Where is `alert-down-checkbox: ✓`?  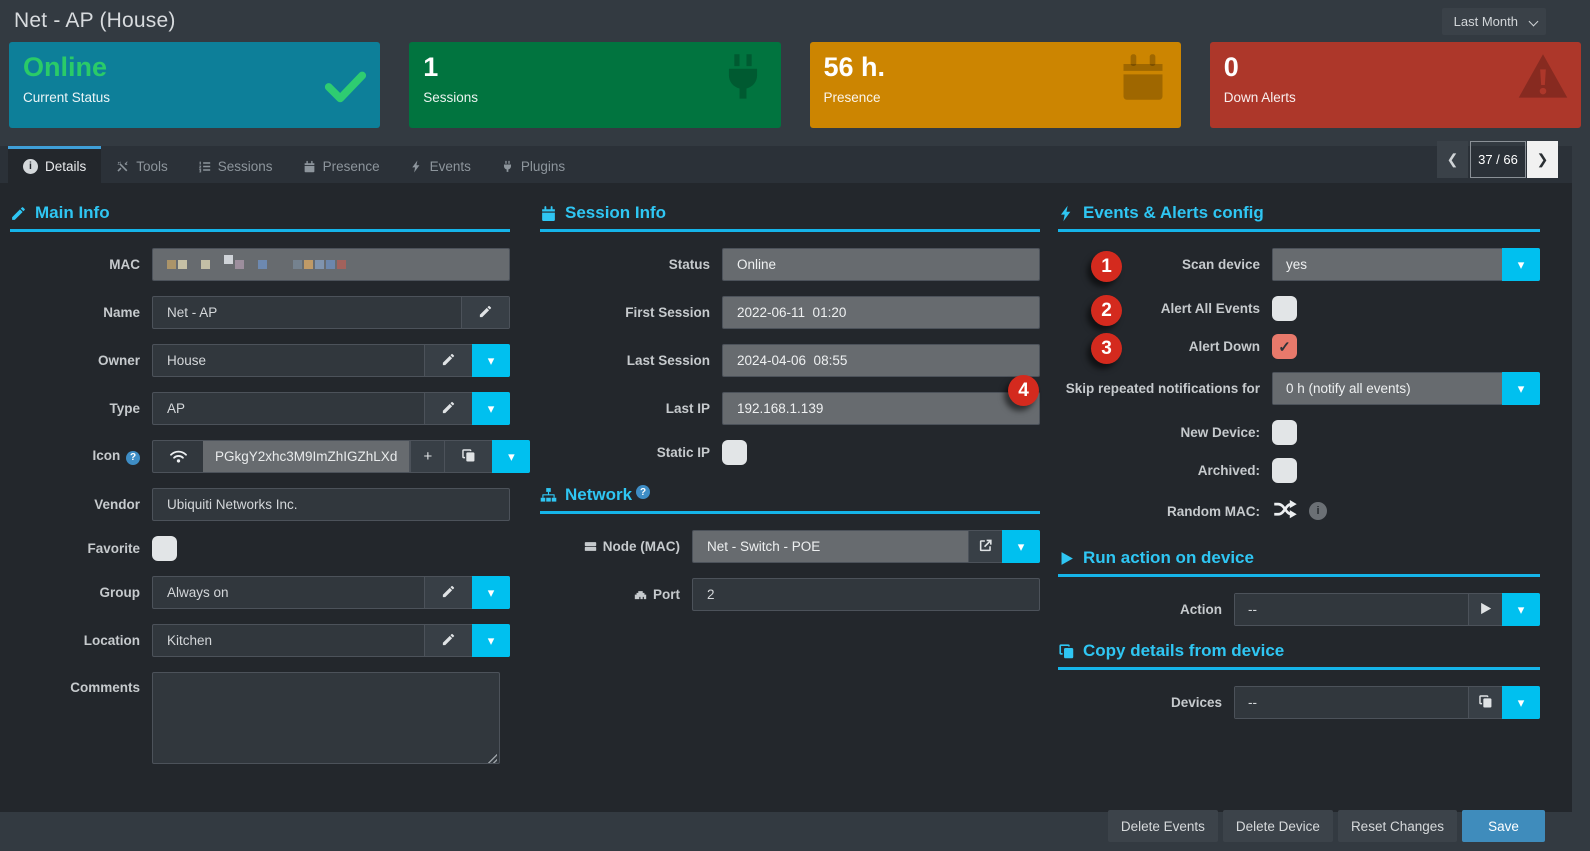
alert-down-checkbox: ✓ is located at coordinates (1284, 346).